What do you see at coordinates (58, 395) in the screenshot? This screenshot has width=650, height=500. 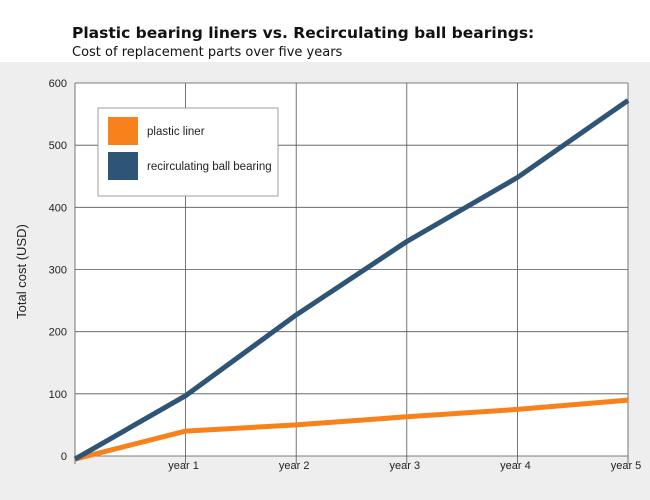 I see `y-tick-label: 100` at bounding box center [58, 395].